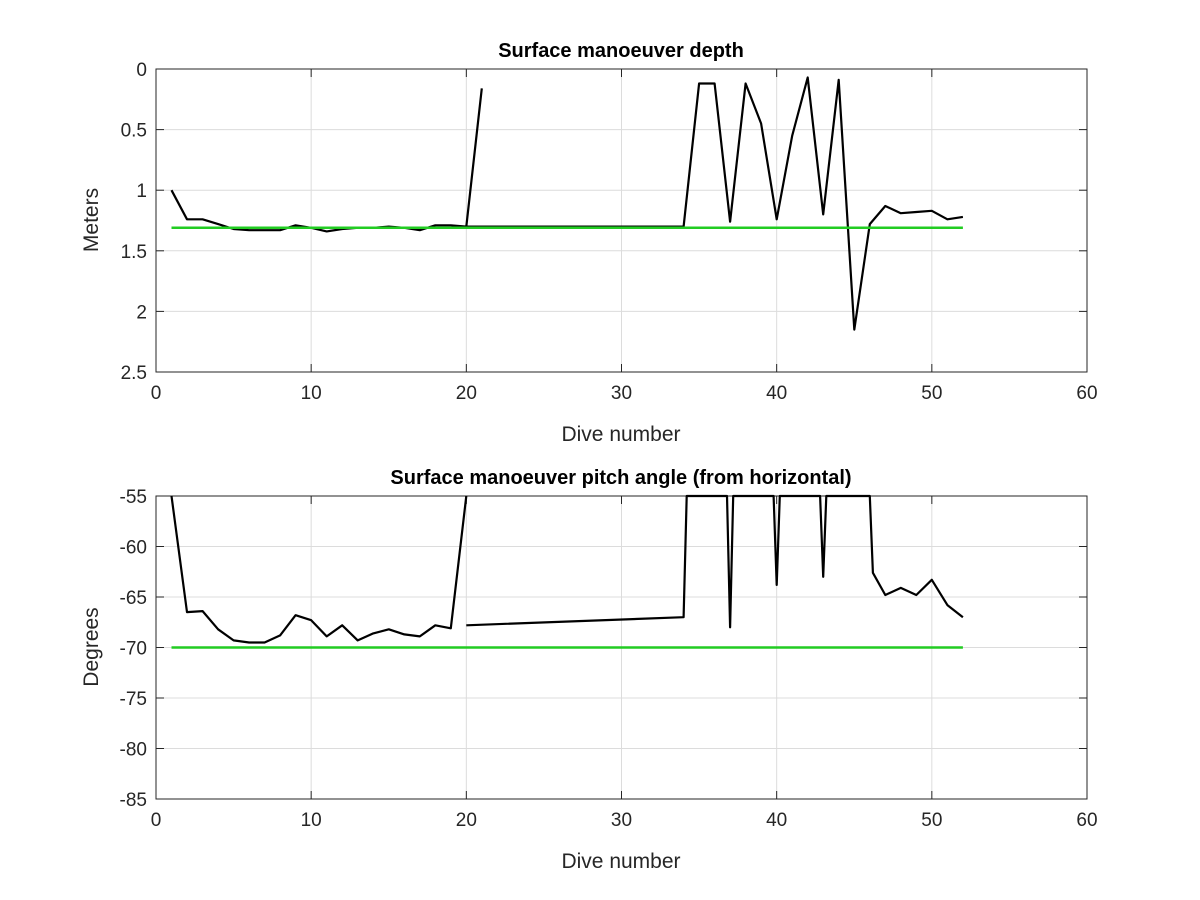 The height and width of the screenshot is (900, 1200). I want to click on pitch-chart-x-tick-label: 10, so click(311, 820).